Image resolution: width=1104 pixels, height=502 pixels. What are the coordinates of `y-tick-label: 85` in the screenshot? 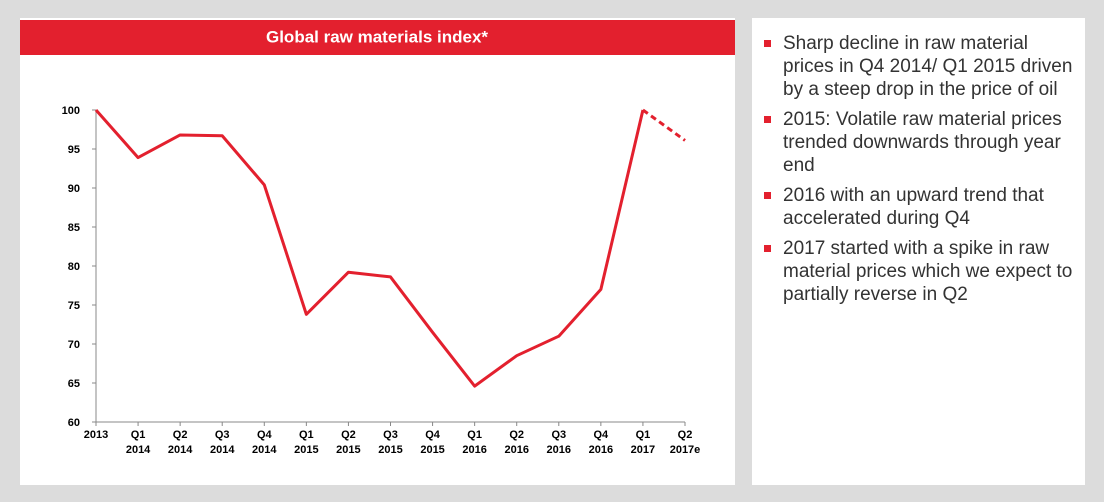 It's located at (74, 228).